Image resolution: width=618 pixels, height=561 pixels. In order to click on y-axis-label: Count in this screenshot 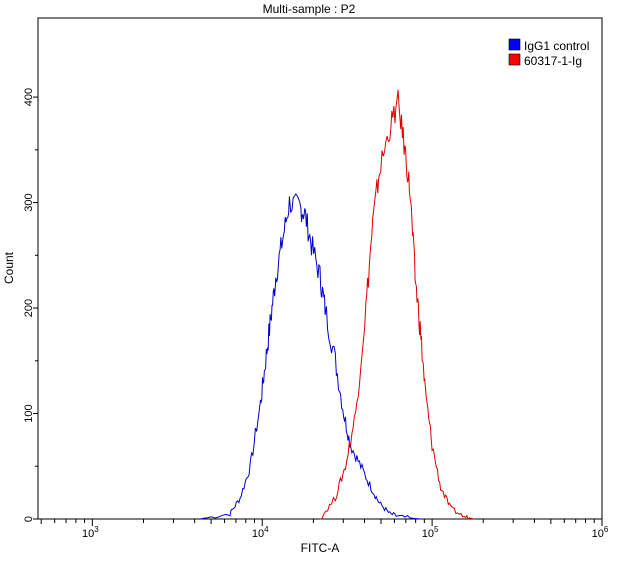, I will do `click(9, 267)`.